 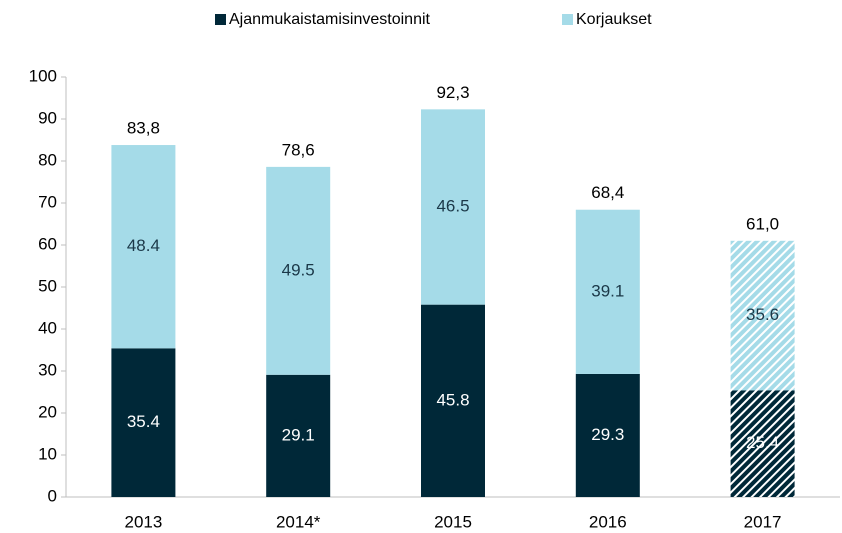 I want to click on data-label: 29.1, so click(x=298, y=434).